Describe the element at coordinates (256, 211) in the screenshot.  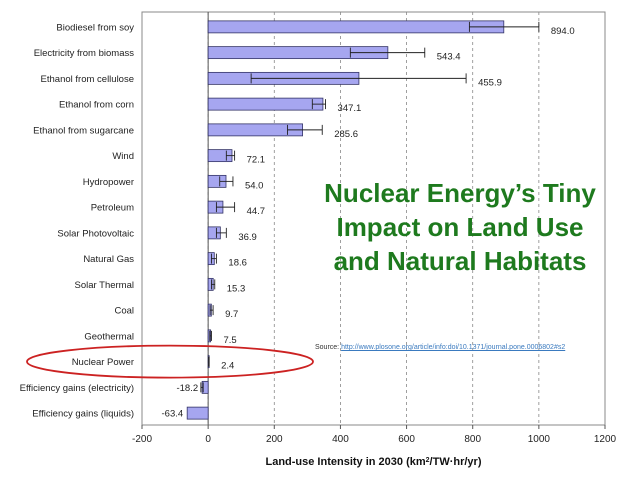
I see `value-label: 44.7` at that location.